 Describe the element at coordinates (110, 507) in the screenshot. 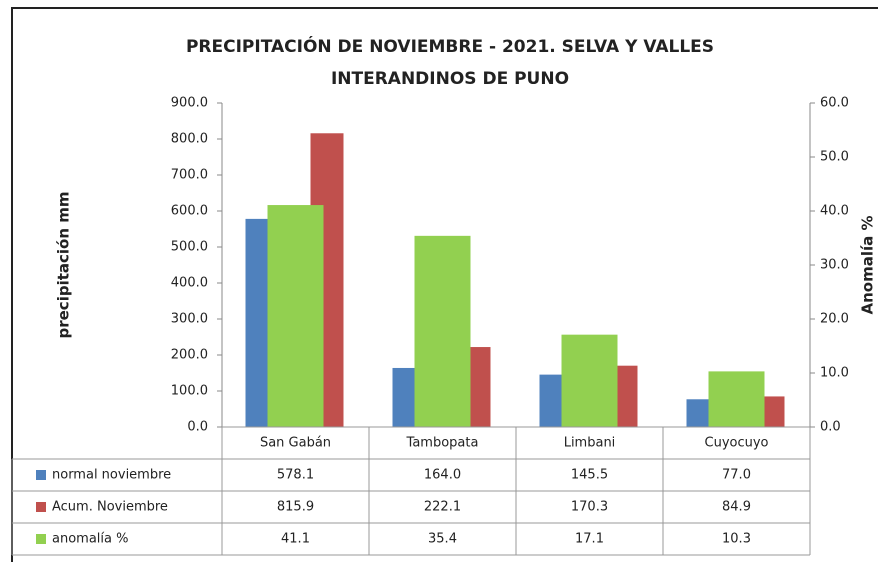

I see `legend-label: Acum. Noviembre` at that location.